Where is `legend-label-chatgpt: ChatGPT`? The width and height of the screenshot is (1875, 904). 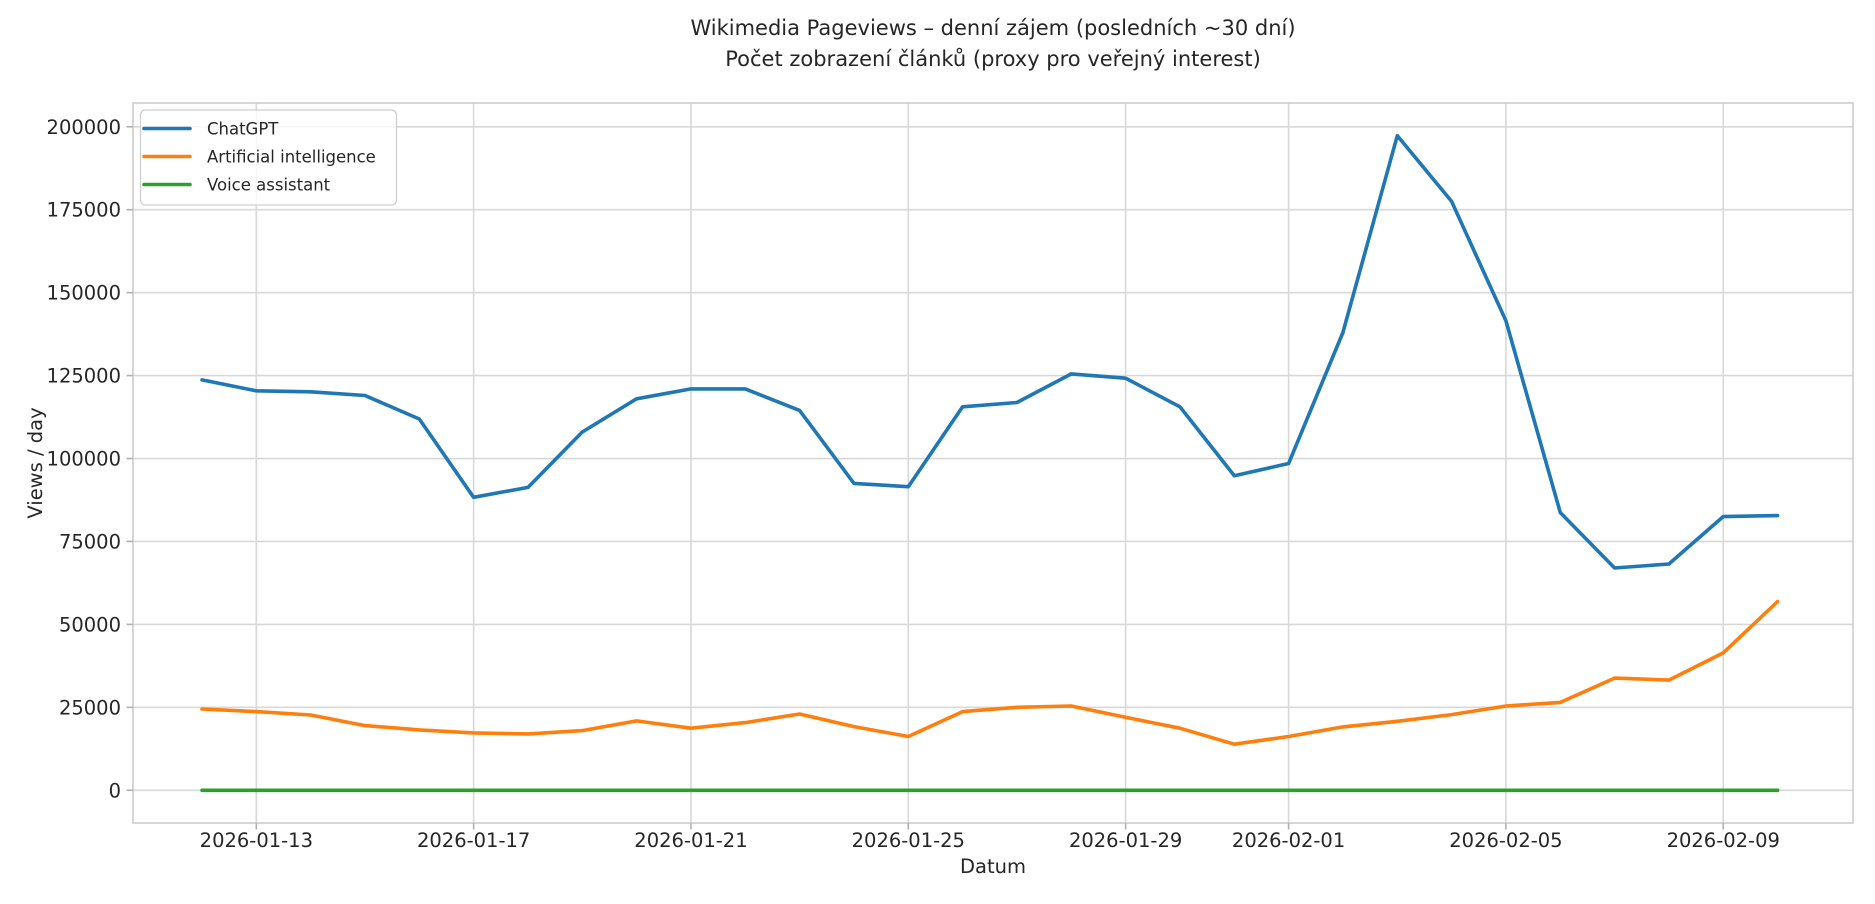 legend-label-chatgpt: ChatGPT is located at coordinates (243, 129).